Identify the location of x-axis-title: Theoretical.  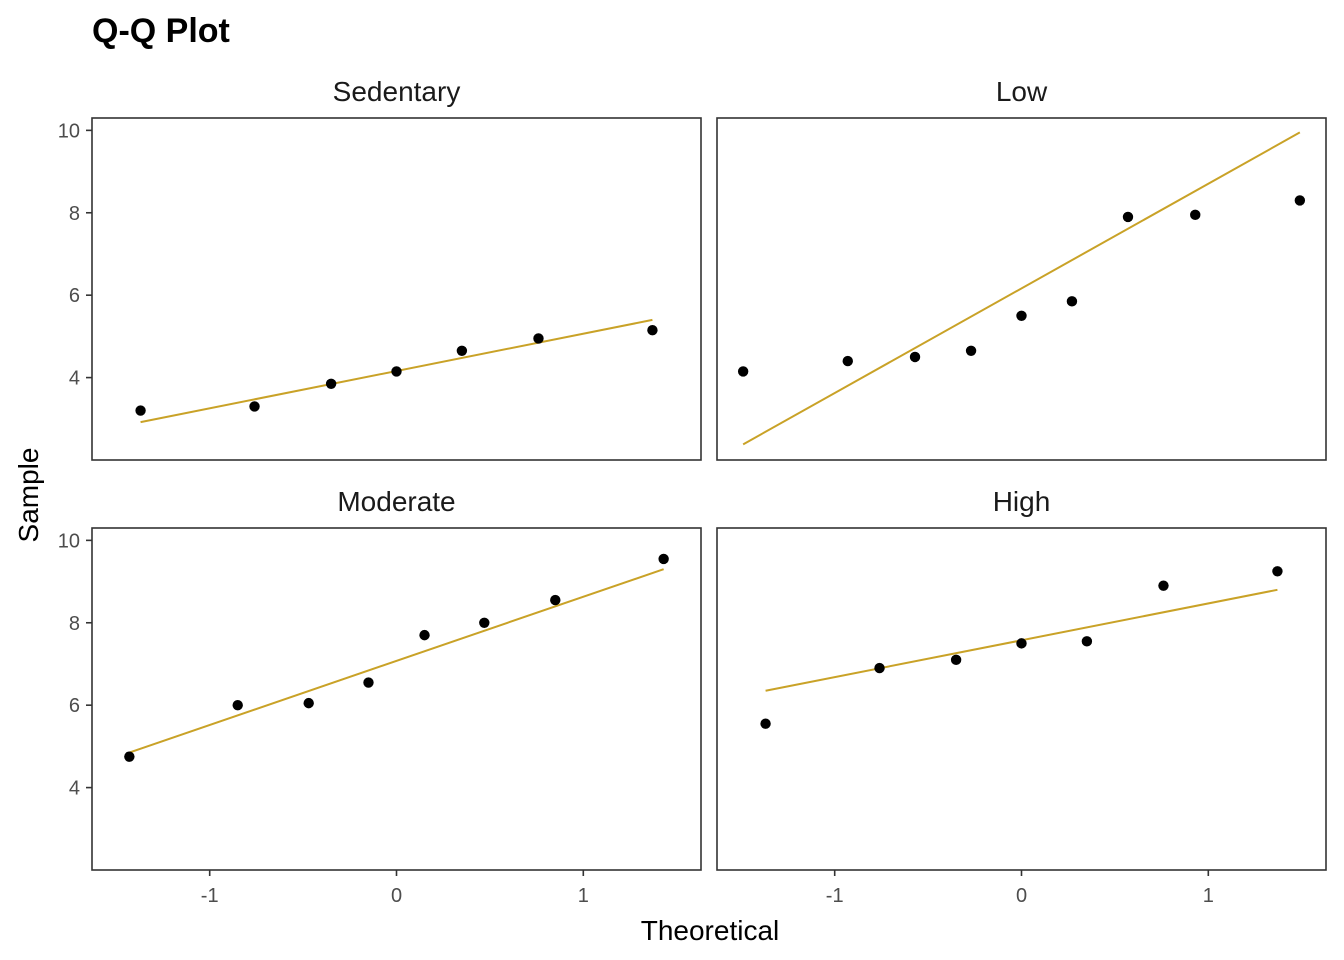
(710, 930).